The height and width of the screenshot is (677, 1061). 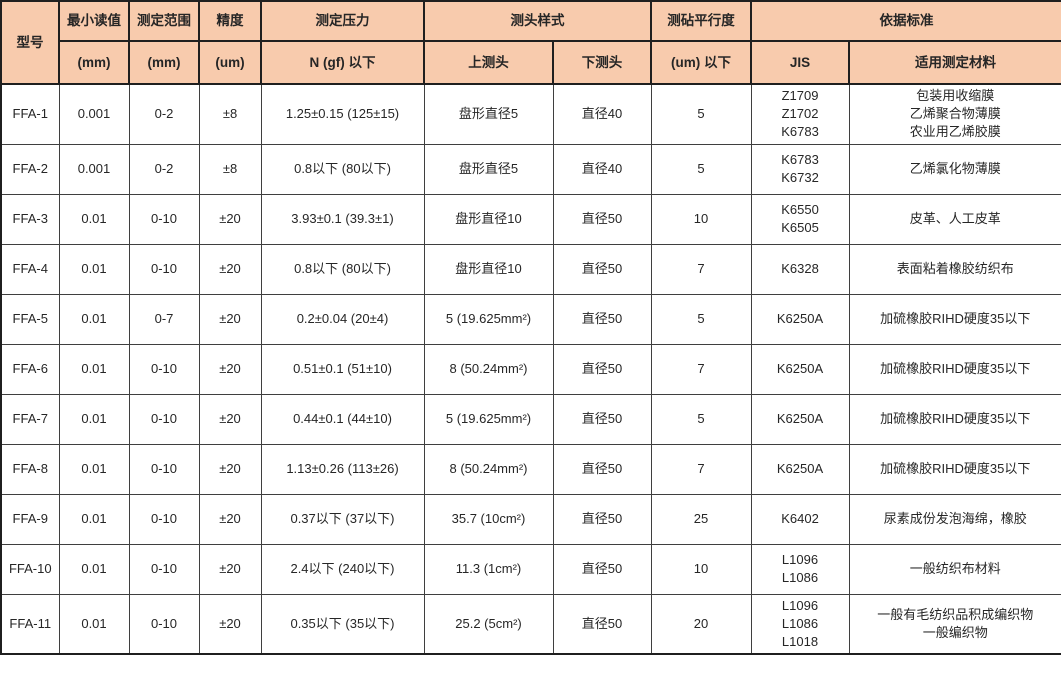 I want to click on cell-pressure: 0.44±0.1 (44±10), so click(x=342, y=419).